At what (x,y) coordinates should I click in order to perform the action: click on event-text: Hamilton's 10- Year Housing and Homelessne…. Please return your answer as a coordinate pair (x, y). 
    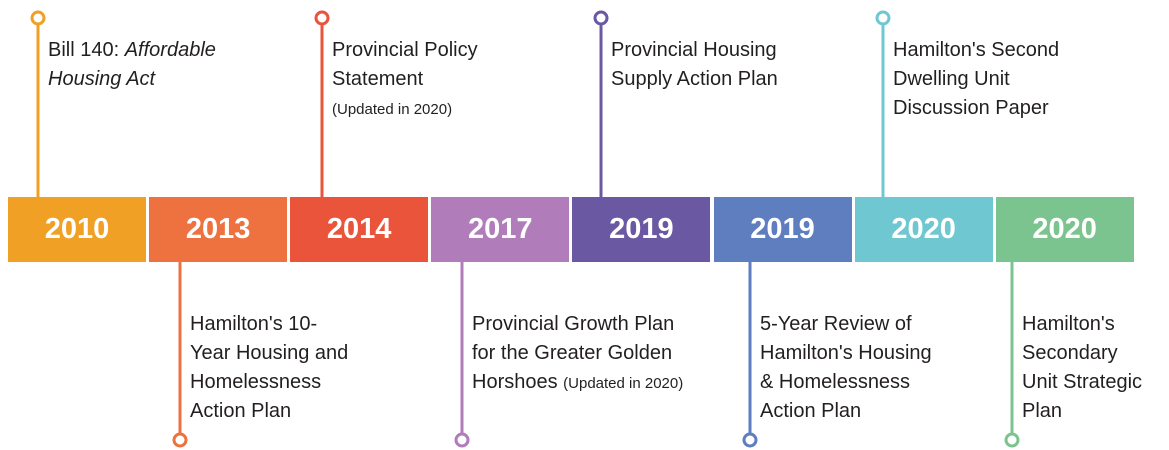
    Looking at the image, I should click on (269, 368).